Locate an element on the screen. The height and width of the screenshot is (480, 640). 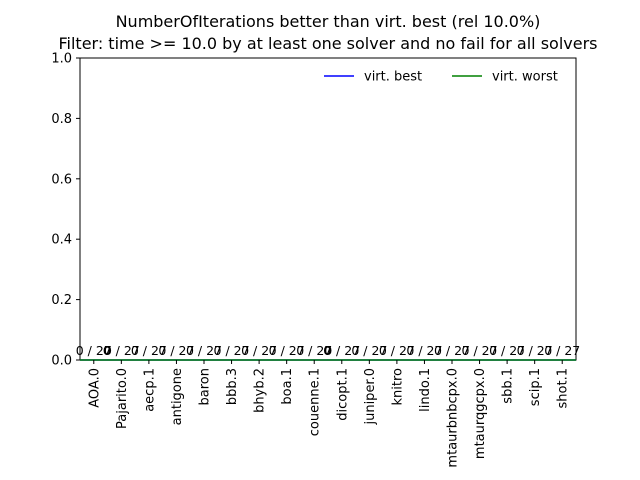
x-tick-label: baron is located at coordinates (205, 386).